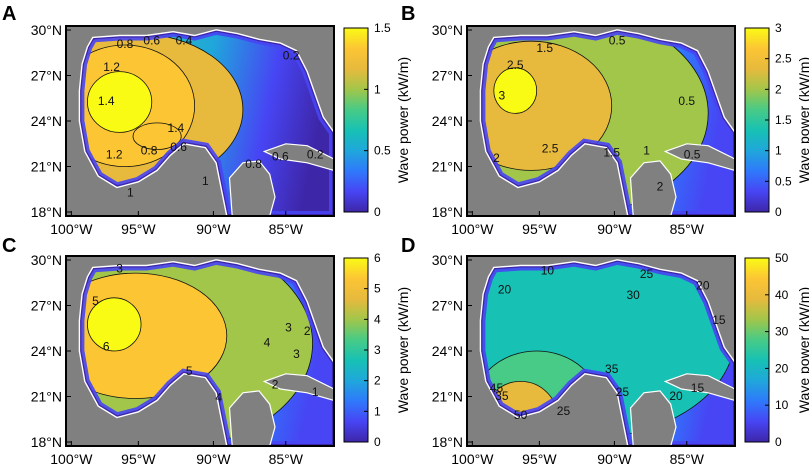 The image size is (809, 476). I want to click on y-tick-label: 30°N, so click(46, 260).